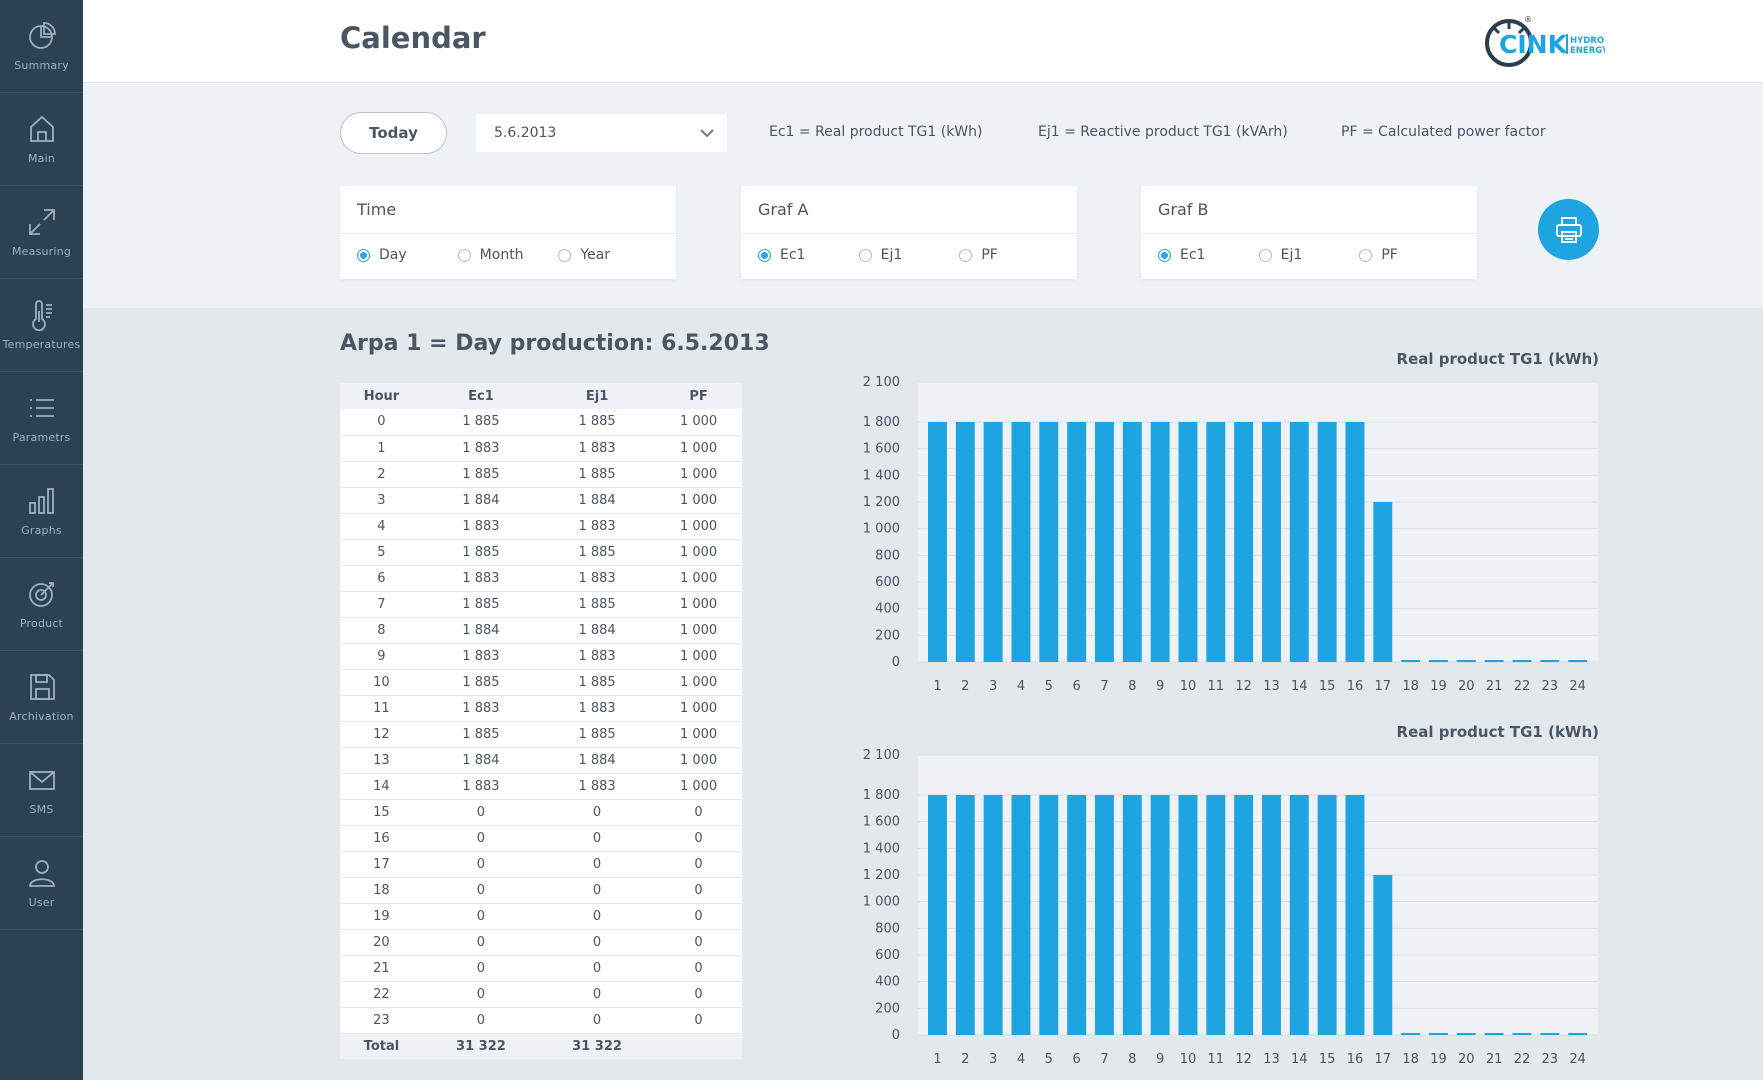 Image resolution: width=1763 pixels, height=1080 pixels. What do you see at coordinates (1309, 255) in the screenshot?
I see `radio-graf-b-ej1: Ej1` at bounding box center [1309, 255].